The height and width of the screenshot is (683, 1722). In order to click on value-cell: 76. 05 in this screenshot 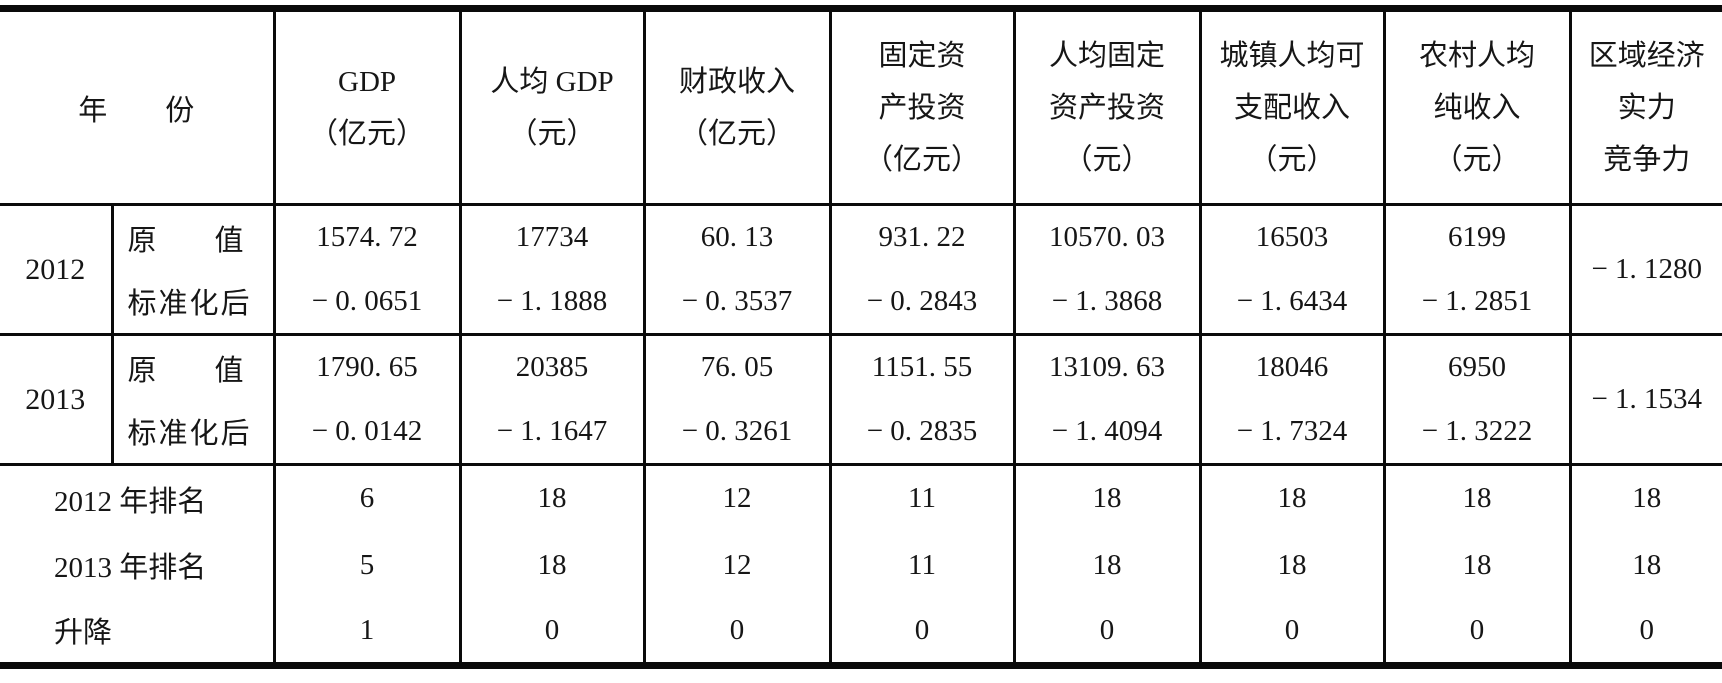, I will do `click(736, 367)`.